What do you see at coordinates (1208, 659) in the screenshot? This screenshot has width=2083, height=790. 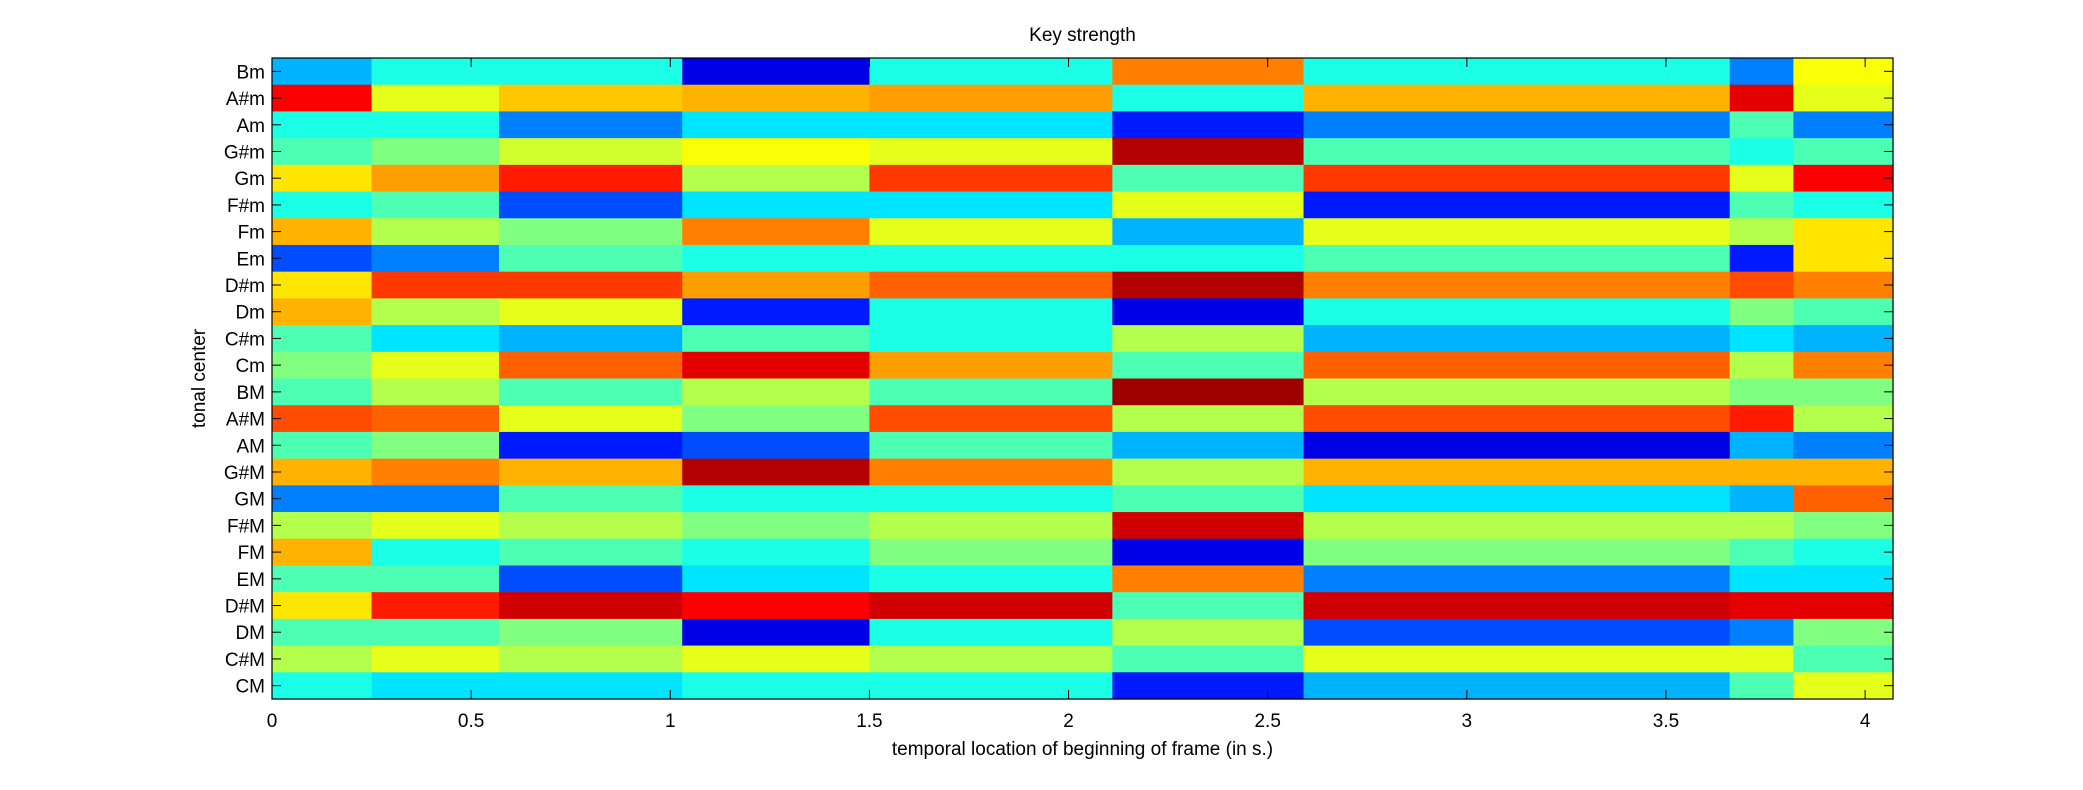 I see `heatmap-cell-C#M-seg5` at bounding box center [1208, 659].